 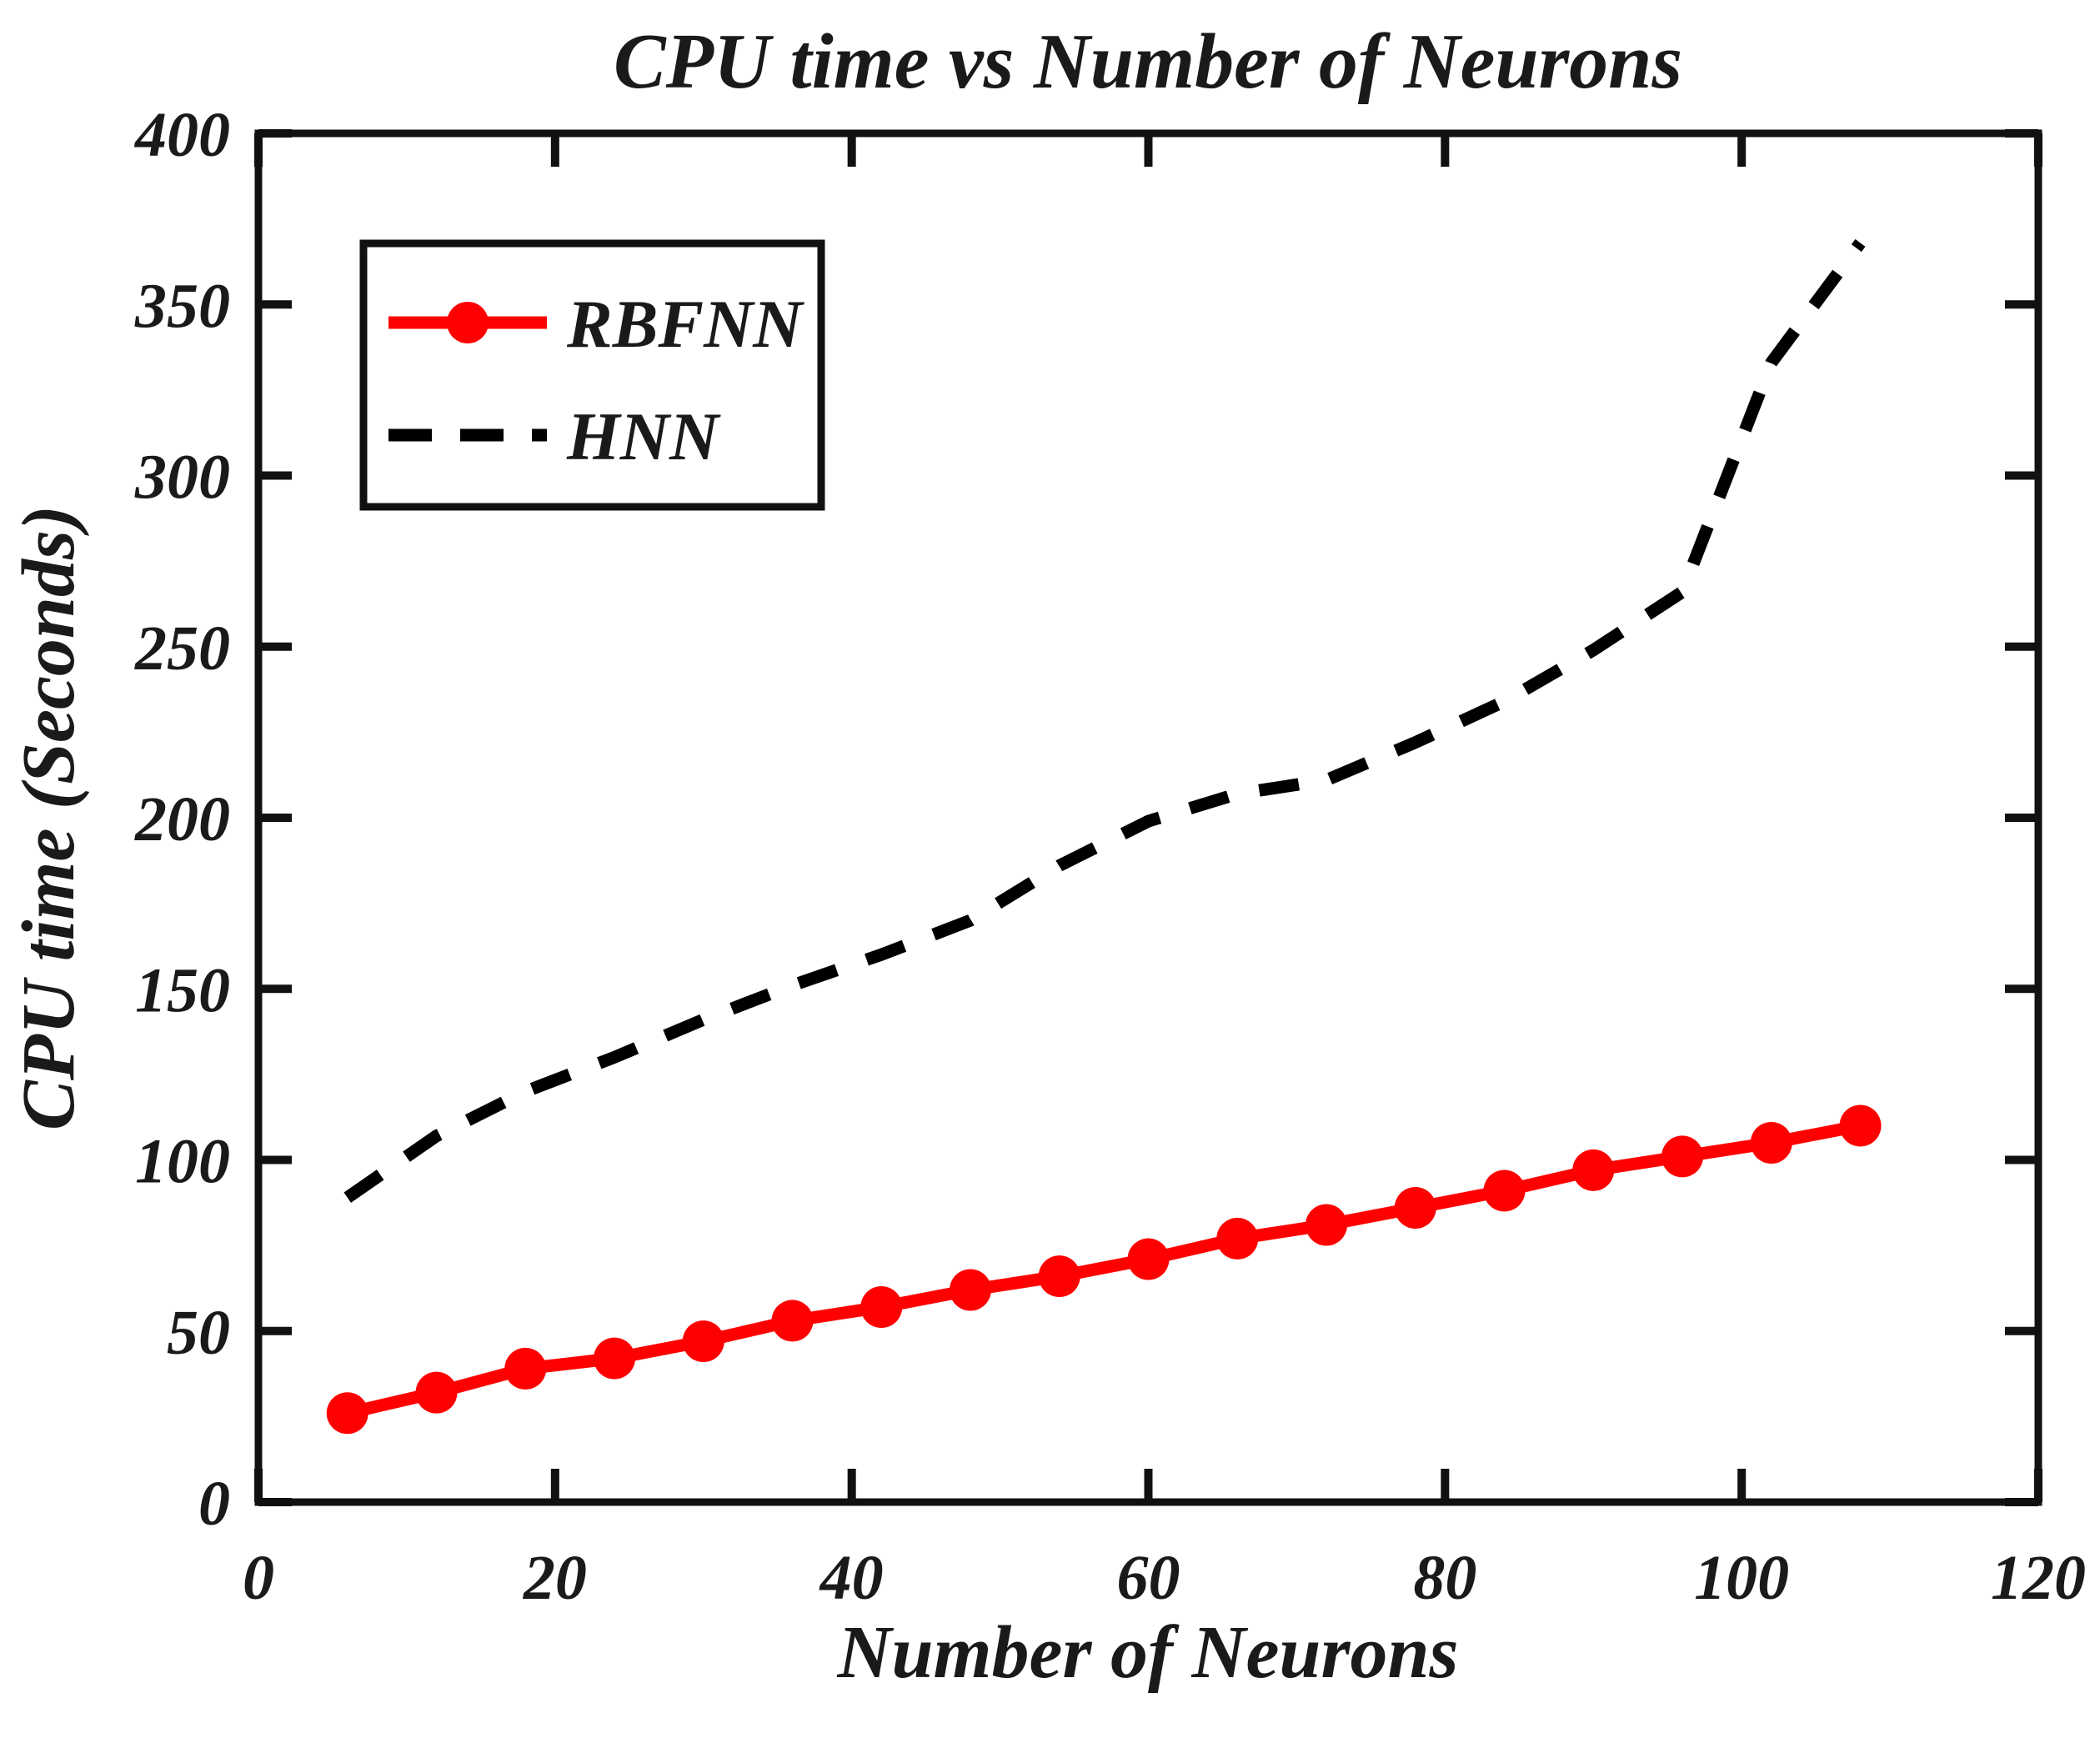 I want to click on legend-rbfnn-label: RBFNN, so click(x=685, y=324).